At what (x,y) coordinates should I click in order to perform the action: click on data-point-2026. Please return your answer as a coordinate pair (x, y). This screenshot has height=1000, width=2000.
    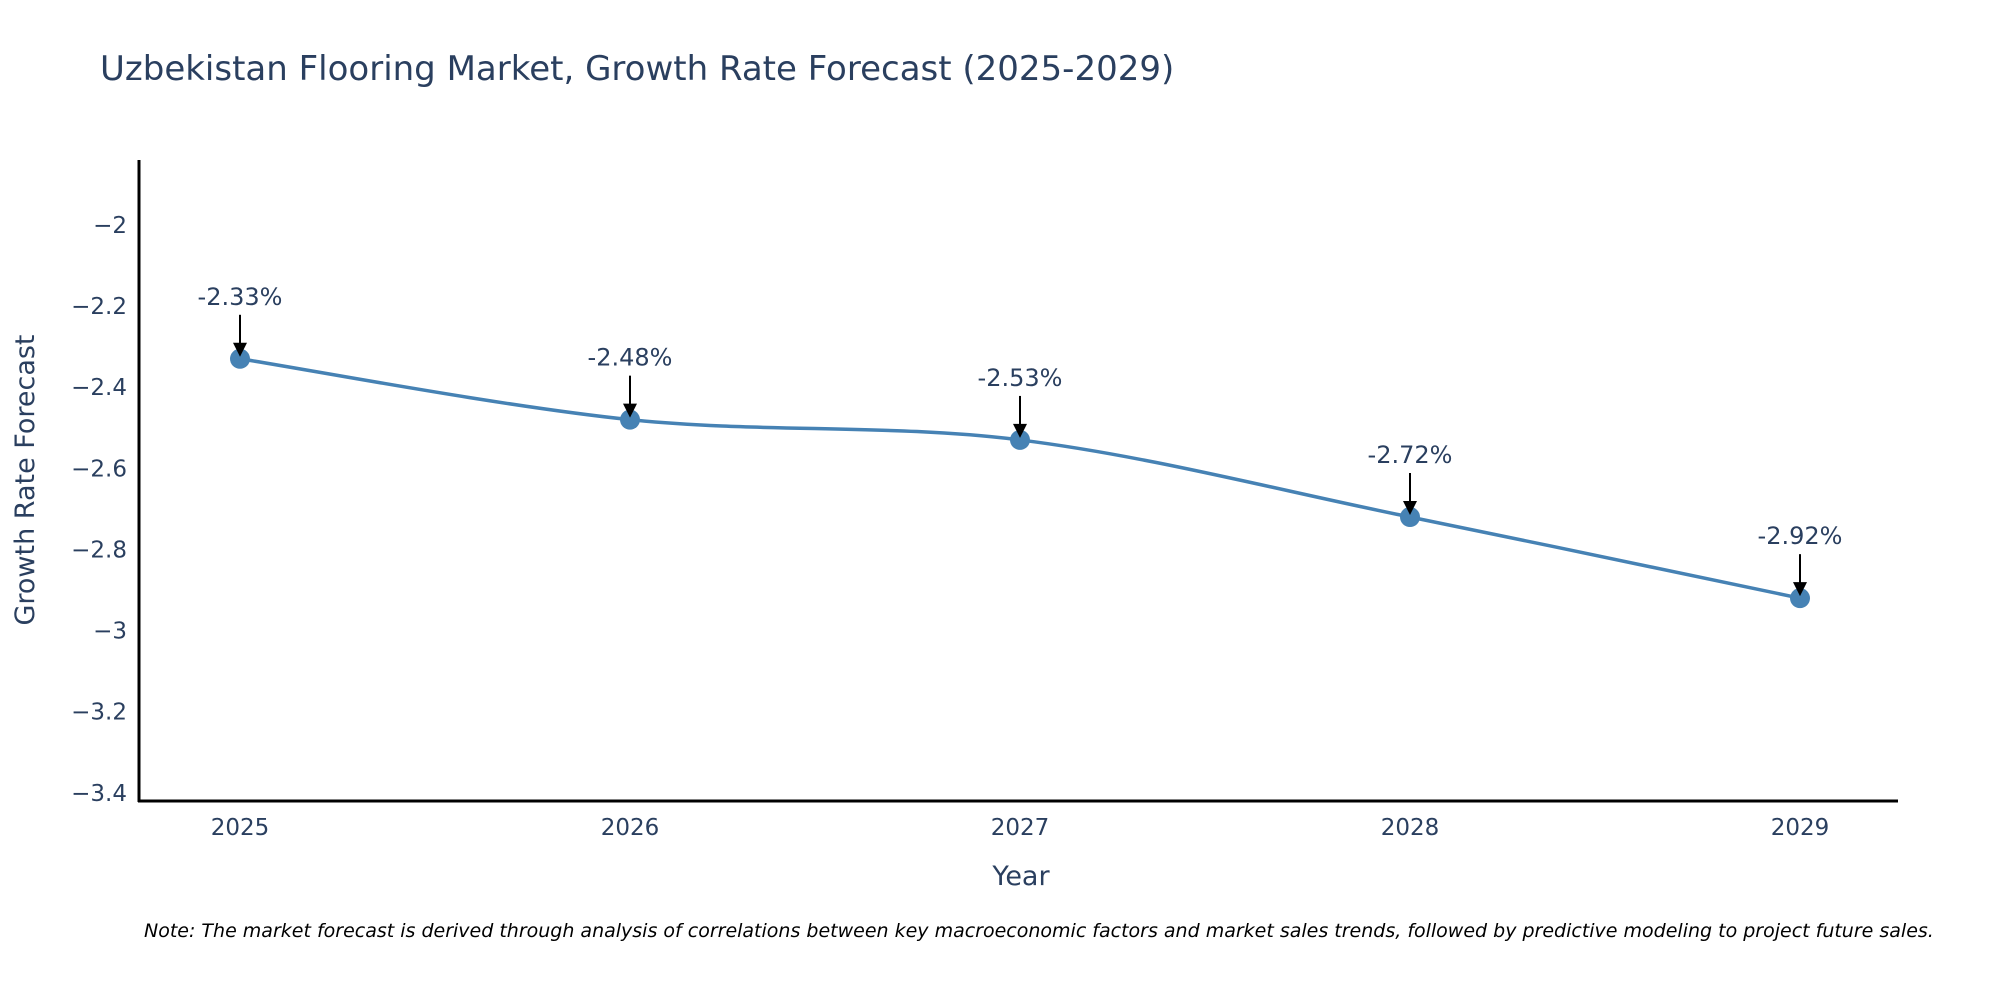
    Looking at the image, I should click on (630, 419).